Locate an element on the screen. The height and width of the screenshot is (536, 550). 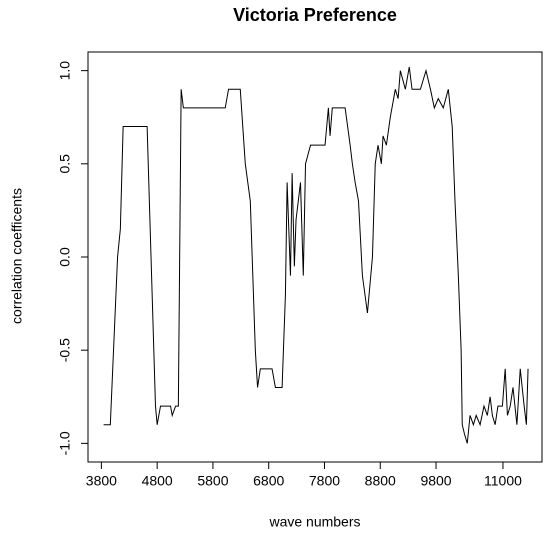
x-tick-label: 9800 is located at coordinates (435, 481).